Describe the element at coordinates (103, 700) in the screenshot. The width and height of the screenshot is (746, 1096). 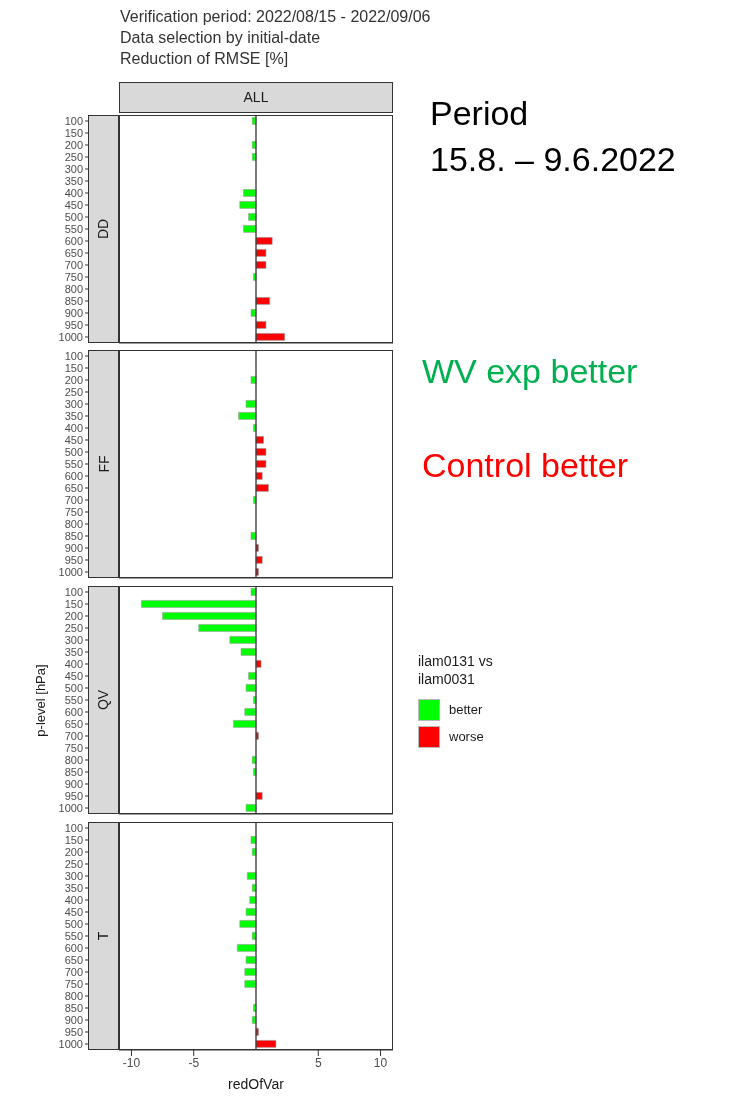
I see `text: QV` at that location.